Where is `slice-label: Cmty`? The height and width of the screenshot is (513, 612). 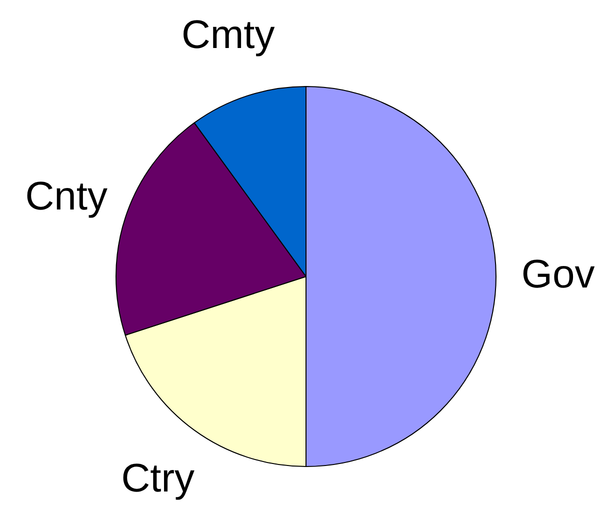 slice-label: Cmty is located at coordinates (228, 34).